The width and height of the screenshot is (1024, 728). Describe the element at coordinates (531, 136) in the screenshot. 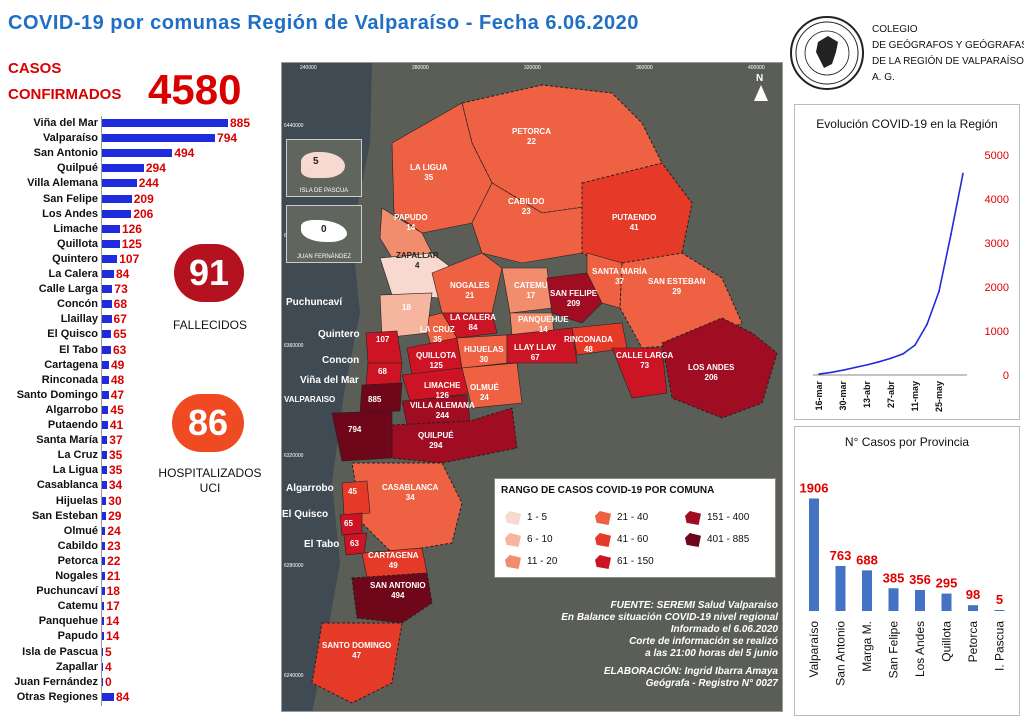

I see `map-label-petorca: PETORCA 22` at that location.